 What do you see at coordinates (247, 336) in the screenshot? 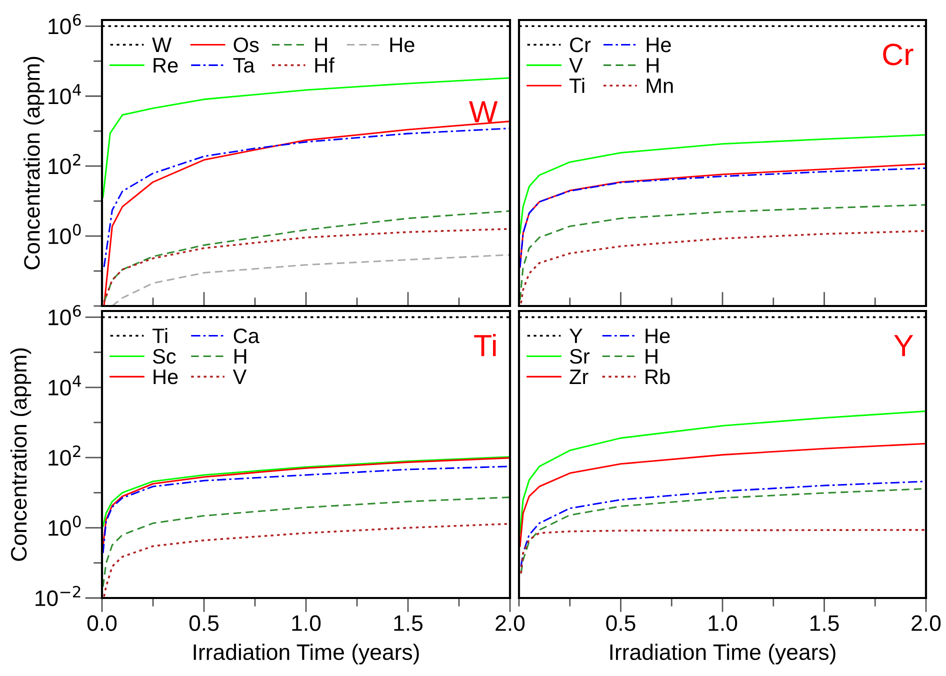
I see `legend-label: Ca` at bounding box center [247, 336].